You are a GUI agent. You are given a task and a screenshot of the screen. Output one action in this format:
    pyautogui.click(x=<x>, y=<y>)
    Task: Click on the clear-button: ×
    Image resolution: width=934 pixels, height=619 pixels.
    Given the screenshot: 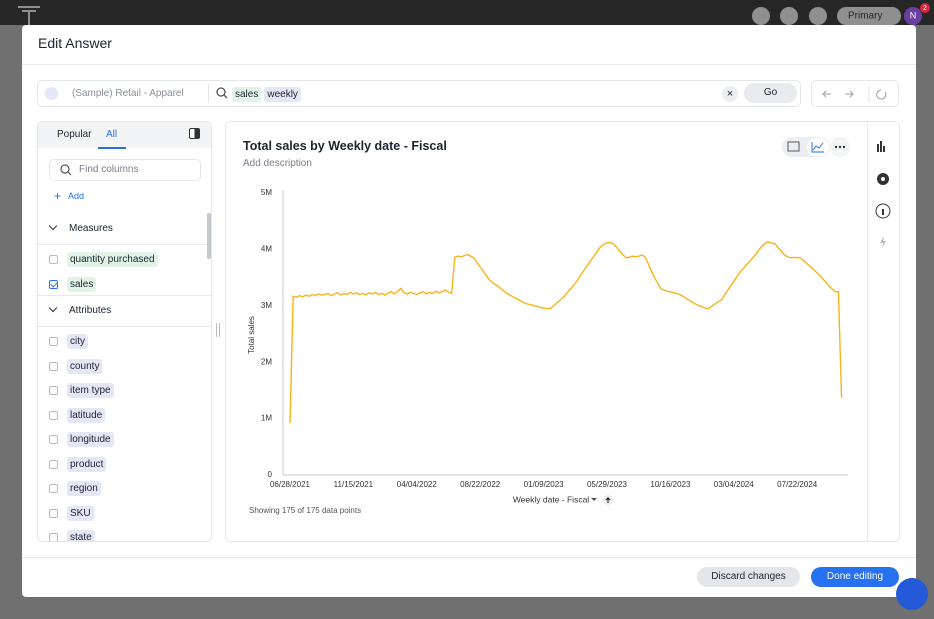 What is the action you would take?
    pyautogui.click(x=730, y=94)
    